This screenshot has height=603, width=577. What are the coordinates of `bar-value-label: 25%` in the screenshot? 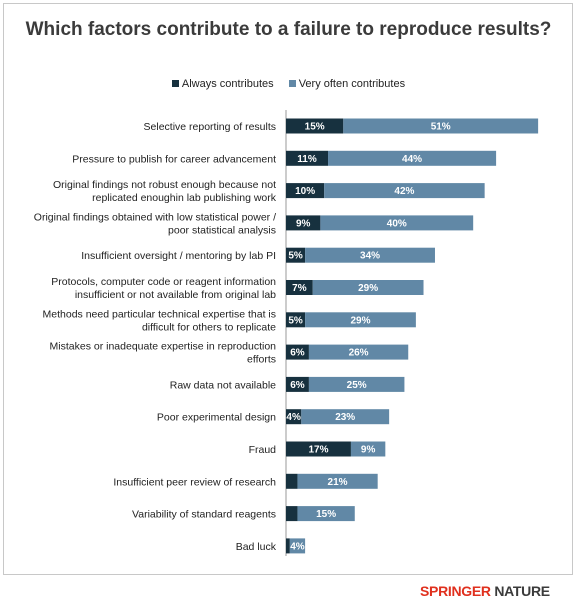 It's located at (357, 385).